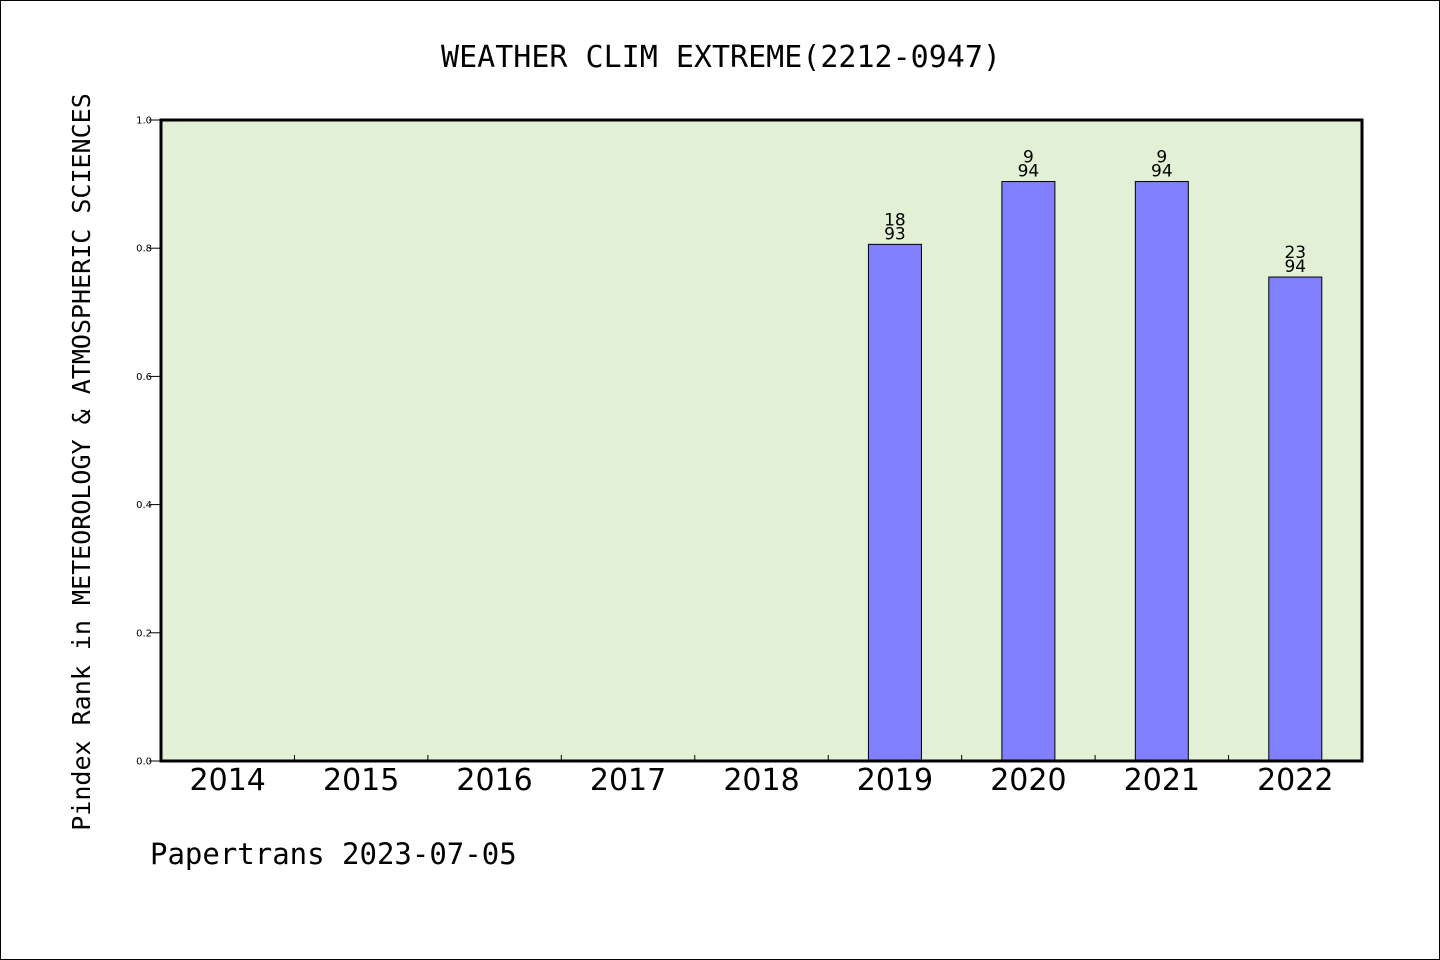  I want to click on x-tick-label: 2021, so click(1162, 780).